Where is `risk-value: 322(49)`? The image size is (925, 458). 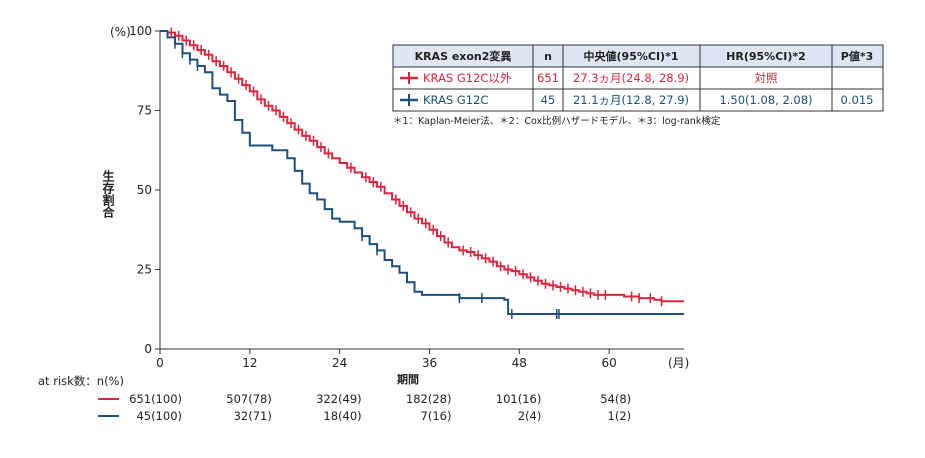 risk-value: 322(49) is located at coordinates (339, 399).